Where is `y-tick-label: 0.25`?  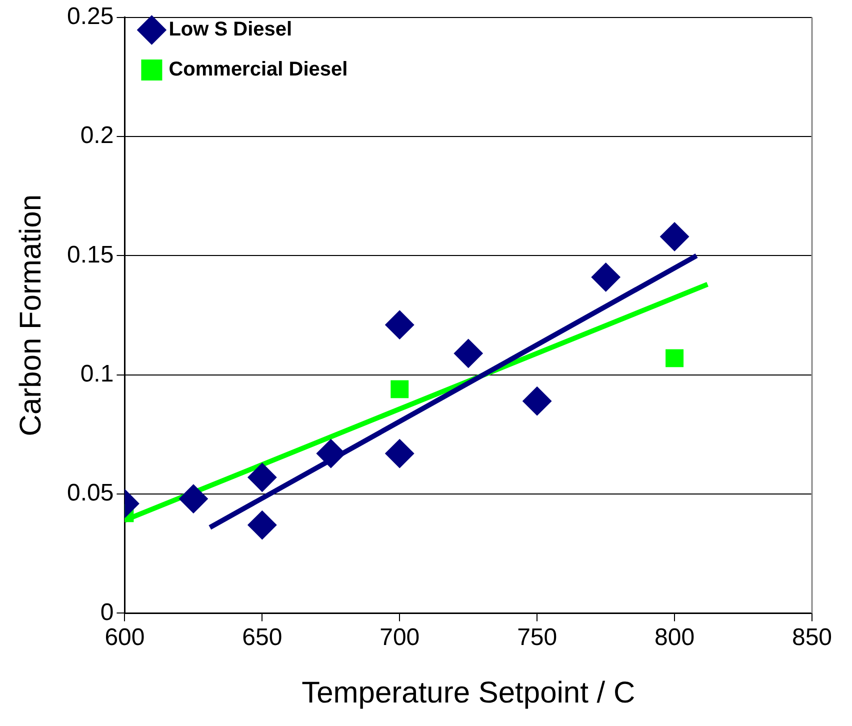 y-tick-label: 0.25 is located at coordinates (90, 16).